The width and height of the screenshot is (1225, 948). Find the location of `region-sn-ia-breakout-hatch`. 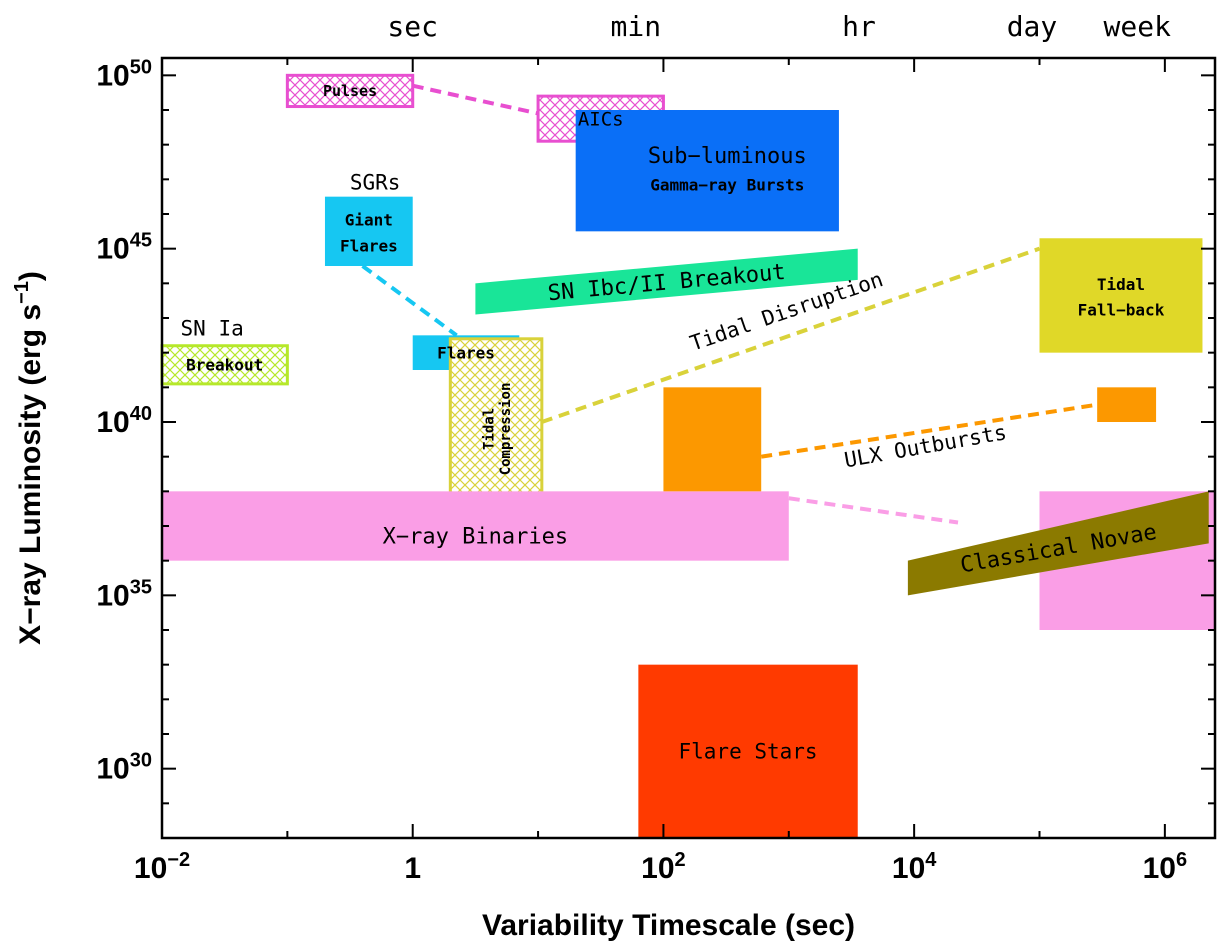

region-sn-ia-breakout-hatch is located at coordinates (224, 365).